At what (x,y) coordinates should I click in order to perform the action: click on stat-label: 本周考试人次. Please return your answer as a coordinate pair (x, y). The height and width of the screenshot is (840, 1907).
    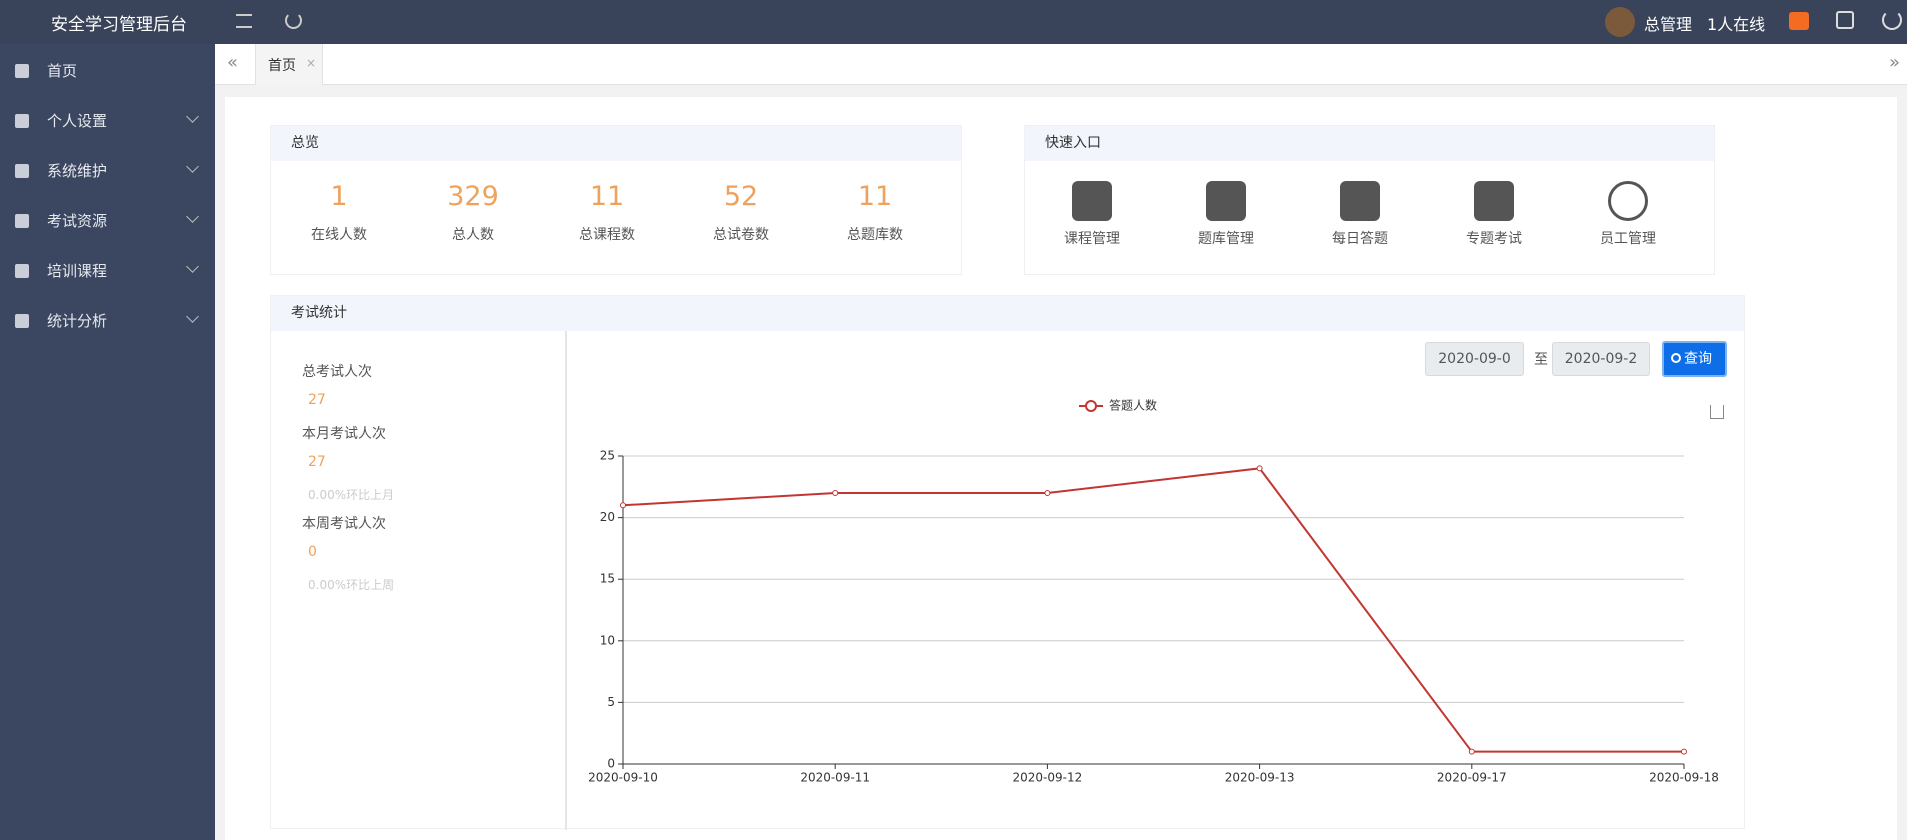
    Looking at the image, I should click on (344, 524).